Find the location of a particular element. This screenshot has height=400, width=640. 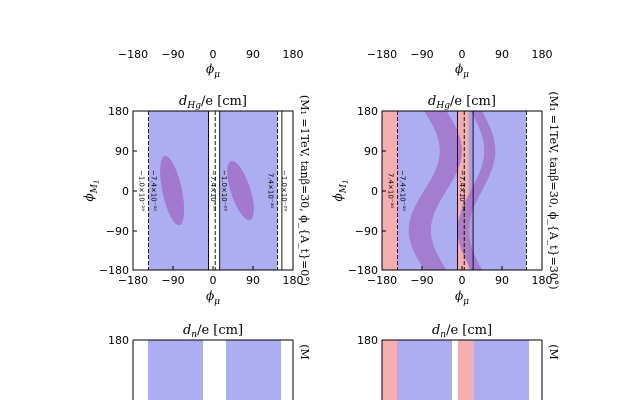

side-parameter-text: (M₁ =1TeV, tanβ=30, ϕ_{A_t}=30°) is located at coordinates (553, 190).